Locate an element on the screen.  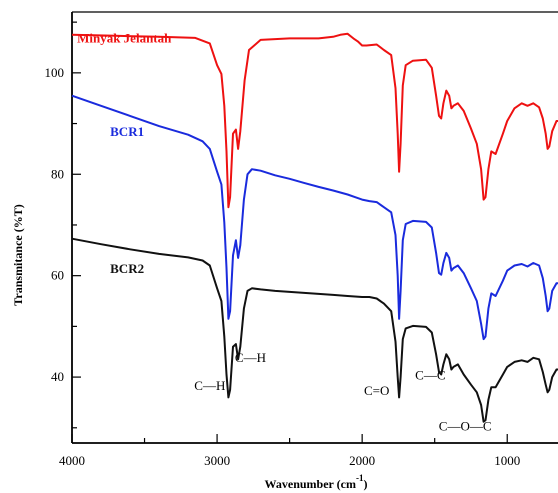
x-axis-title-sup: -1 is located at coordinates (360, 478).